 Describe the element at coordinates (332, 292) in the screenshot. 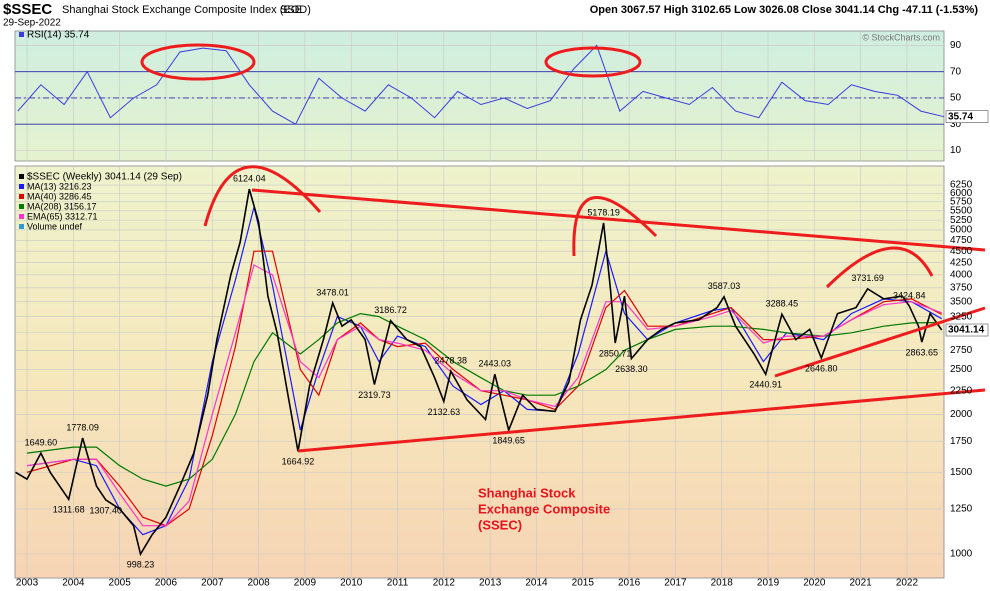

I see `peak-label: 3478.01` at that location.